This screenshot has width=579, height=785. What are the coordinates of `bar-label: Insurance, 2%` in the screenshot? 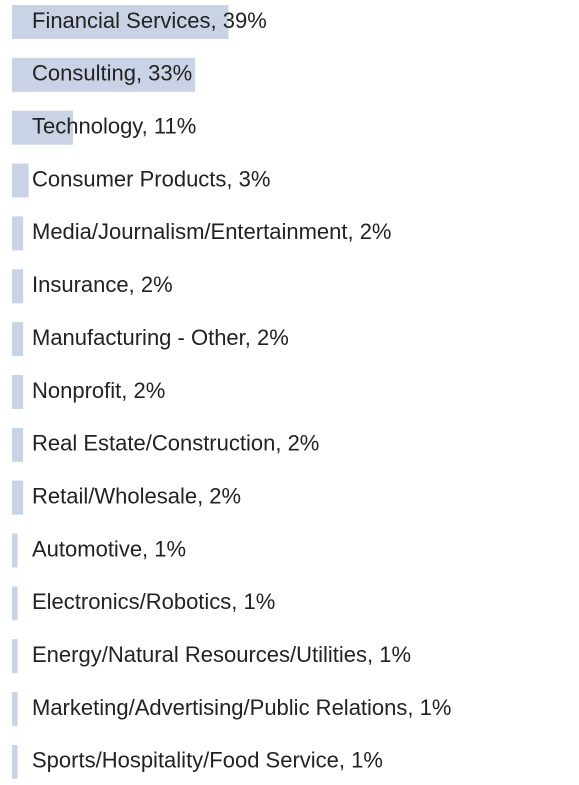 It's located at (102, 284).